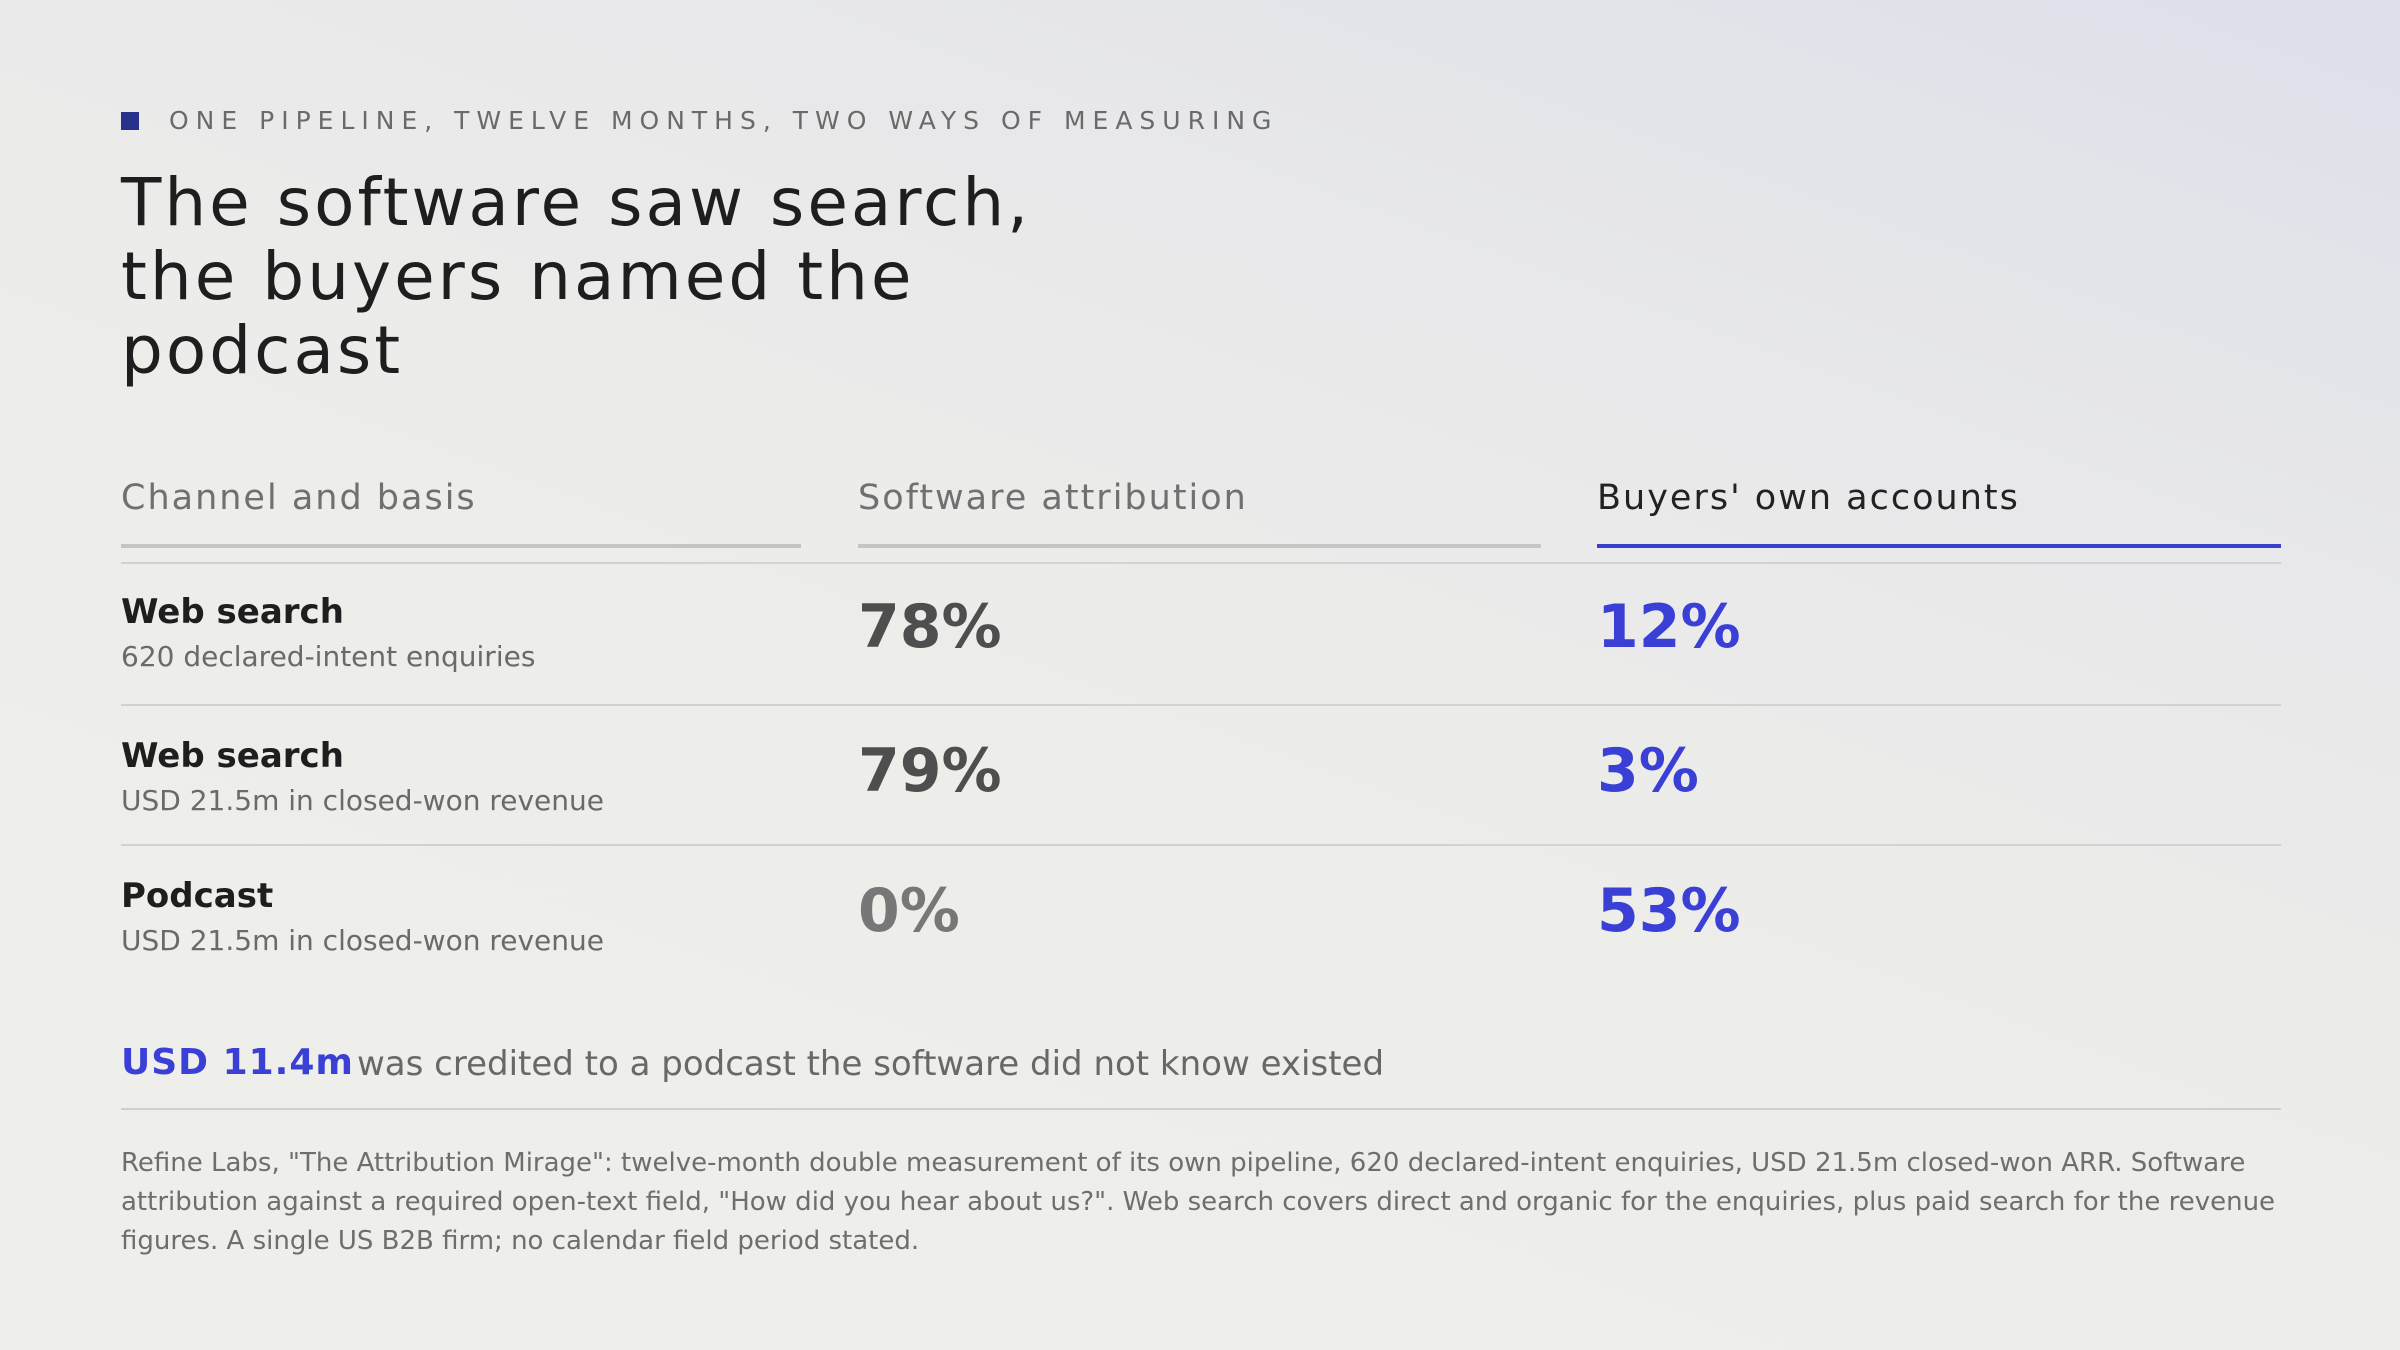 The width and height of the screenshot is (2400, 1350). Describe the element at coordinates (576, 202) in the screenshot. I see `title-line-1: The software saw search,` at that location.